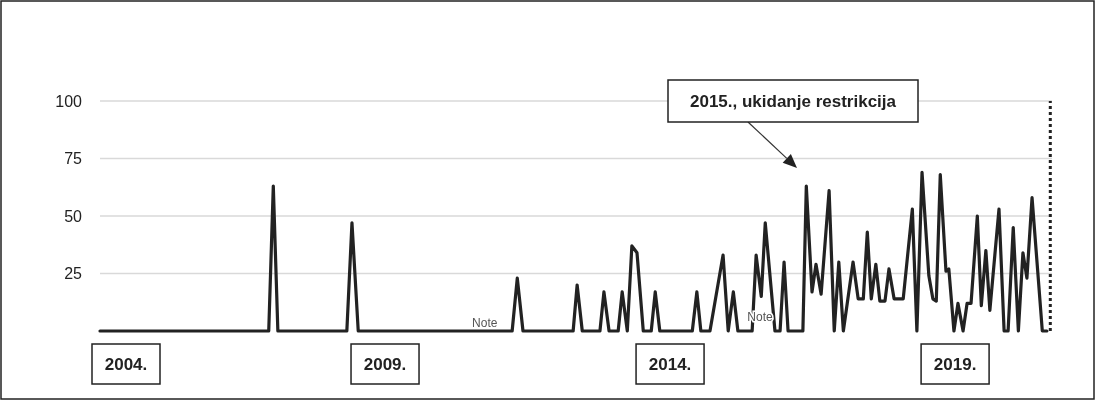 Image resolution: width=1096 pixels, height=401 pixels. What do you see at coordinates (73, 274) in the screenshot?
I see `y-tick-label: 25` at bounding box center [73, 274].